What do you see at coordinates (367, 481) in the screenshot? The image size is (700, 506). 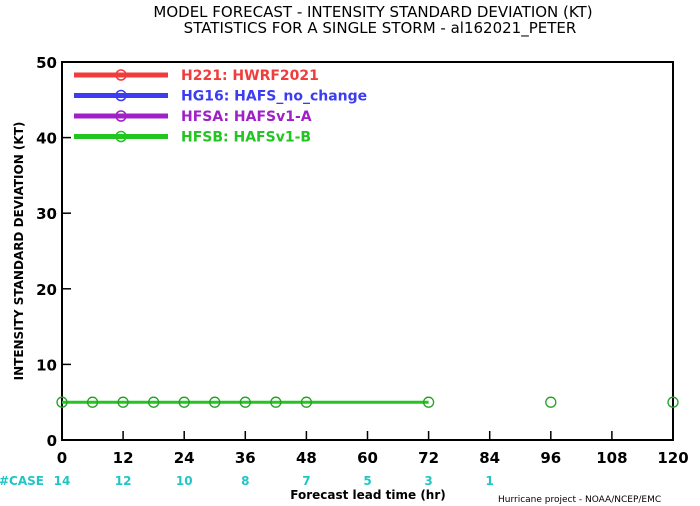 I see `case-count: 5` at bounding box center [367, 481].